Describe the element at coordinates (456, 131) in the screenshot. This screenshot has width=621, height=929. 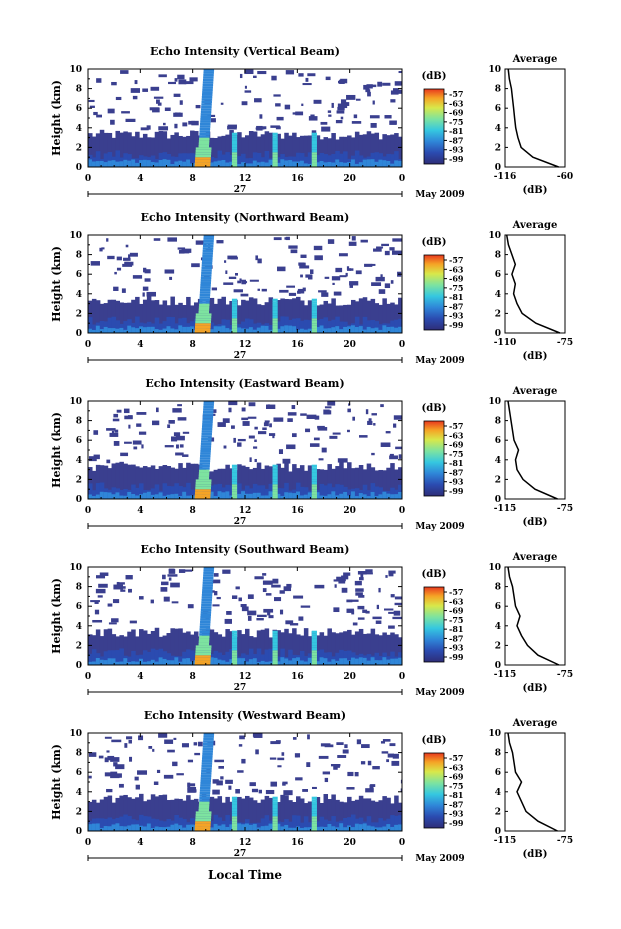
I see `colorbar-tick-label: -81` at that location.